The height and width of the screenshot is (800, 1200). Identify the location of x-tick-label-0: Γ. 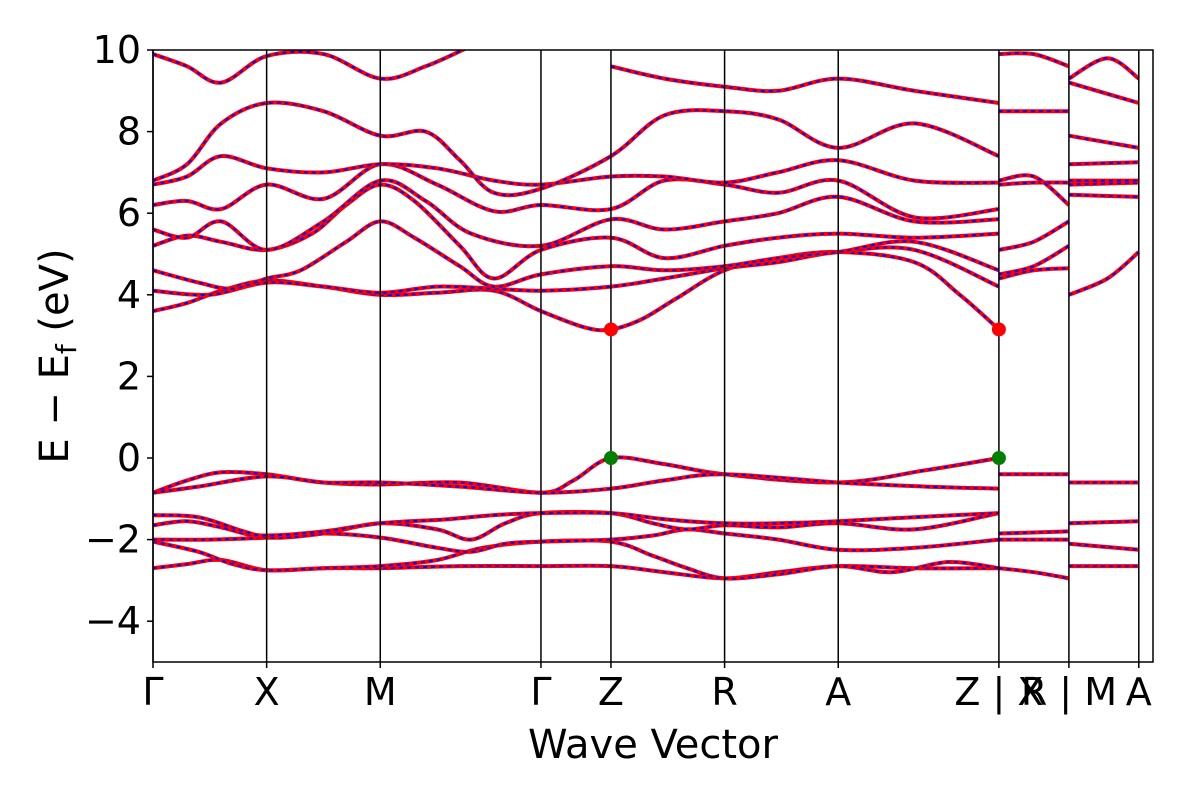
(152, 692).